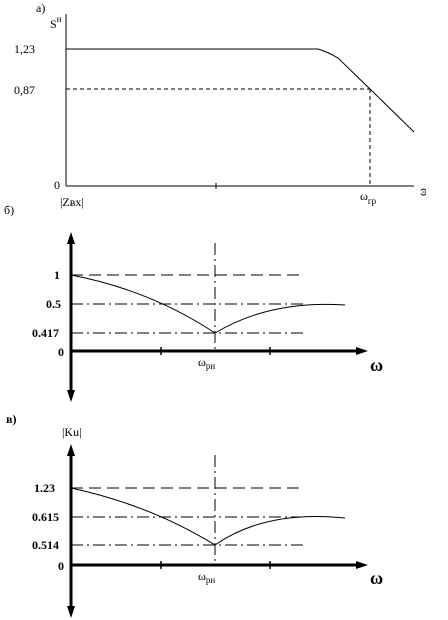 Image resolution: width=448 pixels, height=620 pixels. What do you see at coordinates (206, 363) in the screenshot?
I see `x-tick-label-omega-rn-b: ωрн` at bounding box center [206, 363].